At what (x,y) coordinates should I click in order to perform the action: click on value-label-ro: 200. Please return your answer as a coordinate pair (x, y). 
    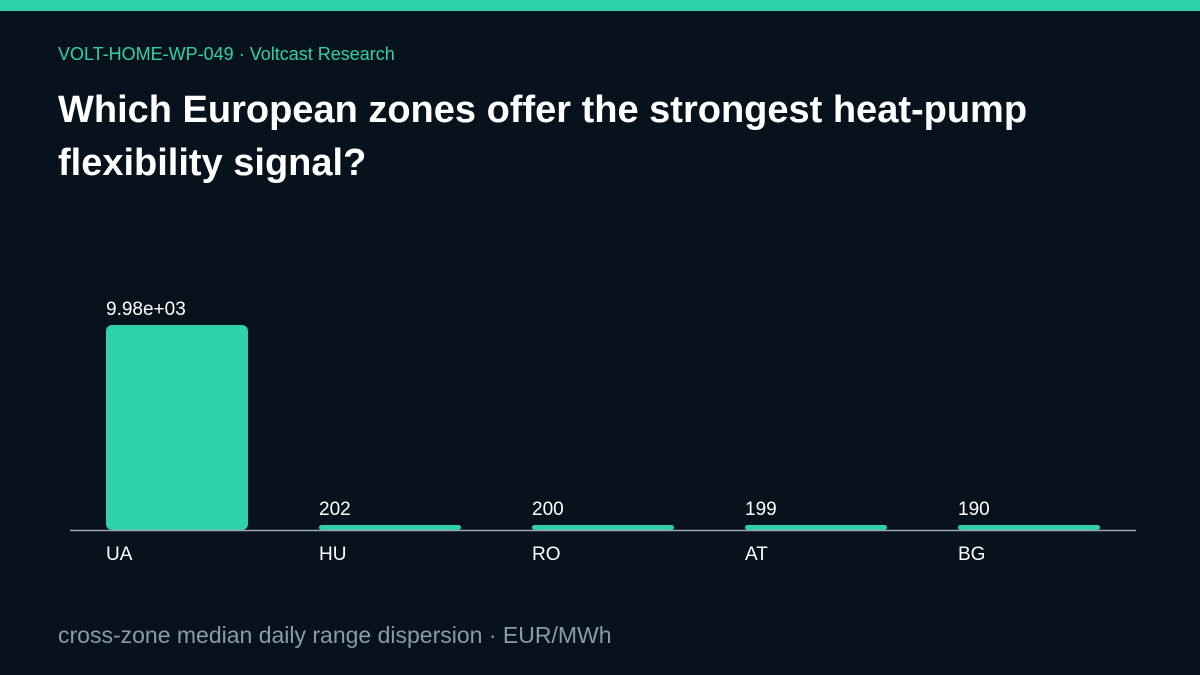
    Looking at the image, I should click on (548, 509).